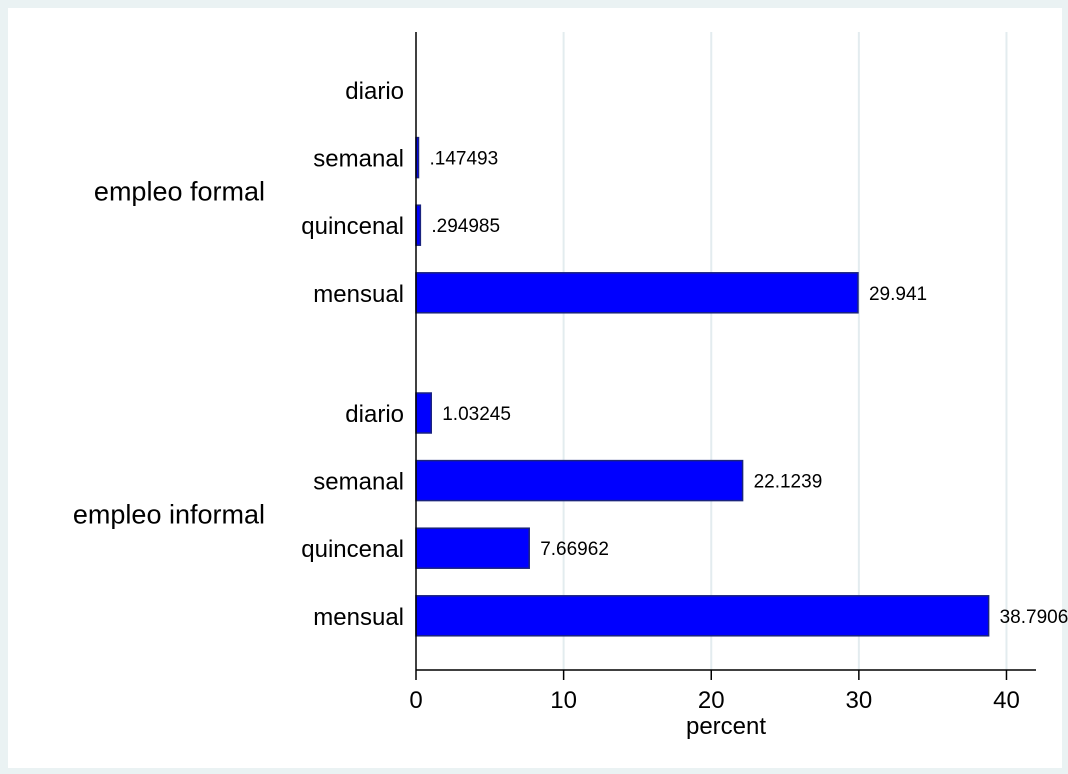 This screenshot has height=774, width=1068. I want to click on data-label: 1.03245, so click(476, 414).